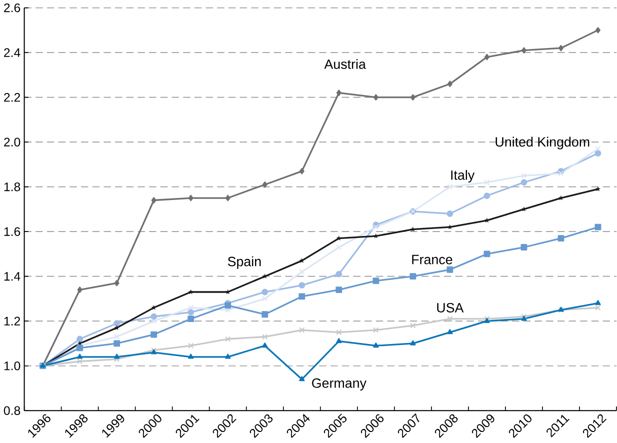 This screenshot has height=443, width=617. Describe the element at coordinates (12, 365) in the screenshot. I see `y-tick-label: 1.0` at that location.